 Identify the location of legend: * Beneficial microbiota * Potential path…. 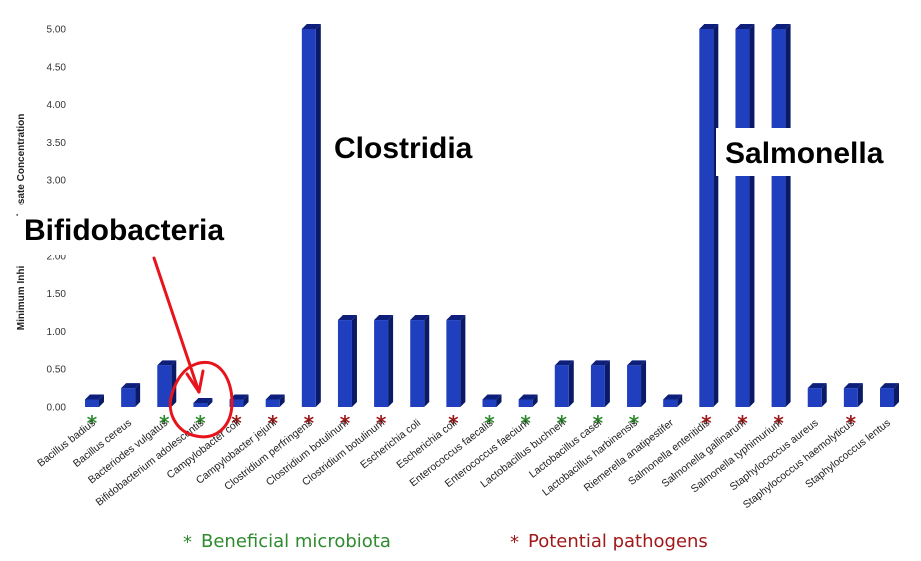
(445, 542).